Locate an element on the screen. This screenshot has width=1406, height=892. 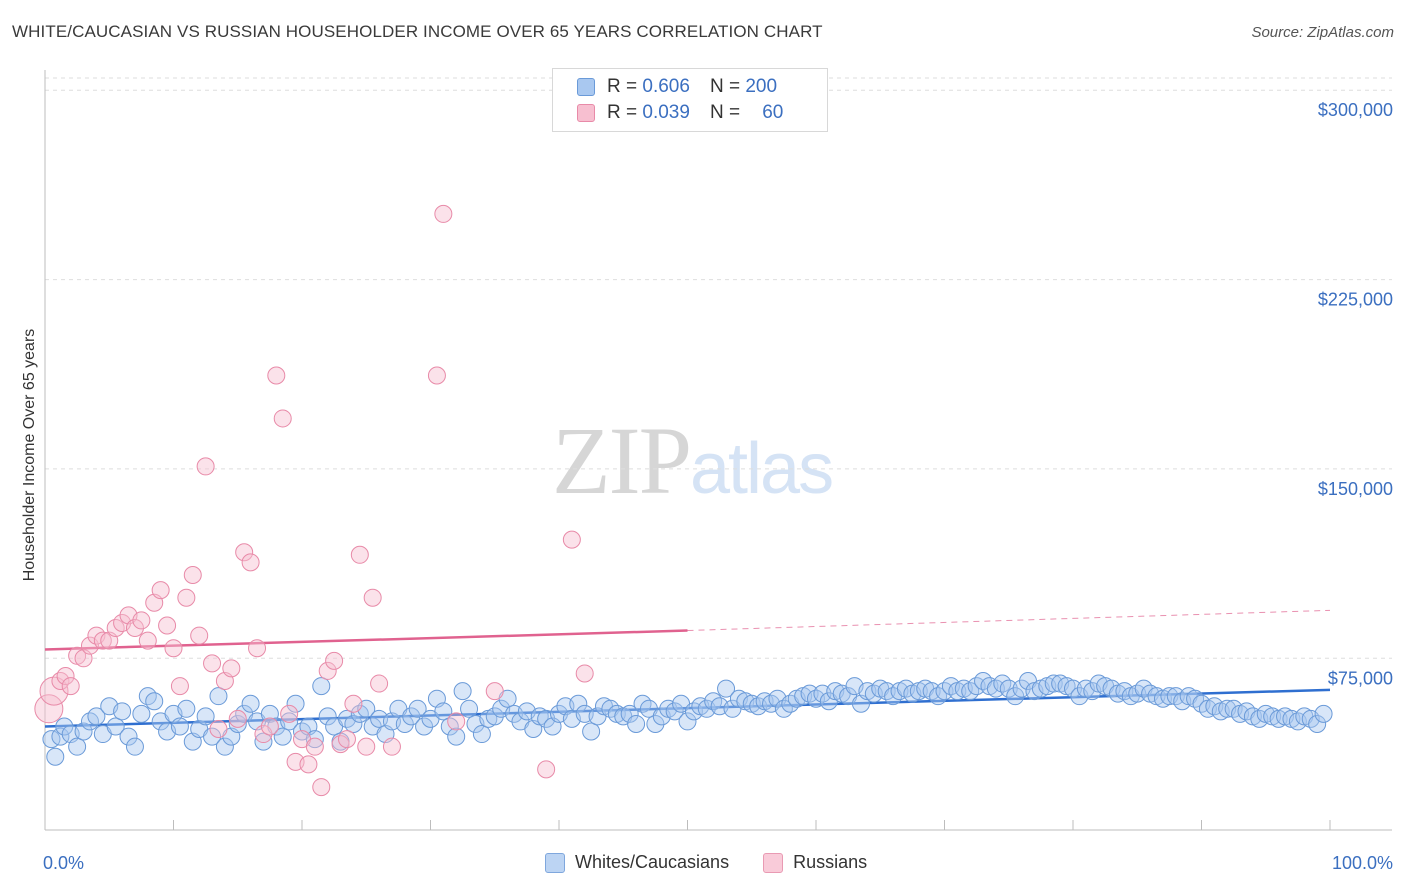
legend-label-russians: Russians is located at coordinates (830, 862).